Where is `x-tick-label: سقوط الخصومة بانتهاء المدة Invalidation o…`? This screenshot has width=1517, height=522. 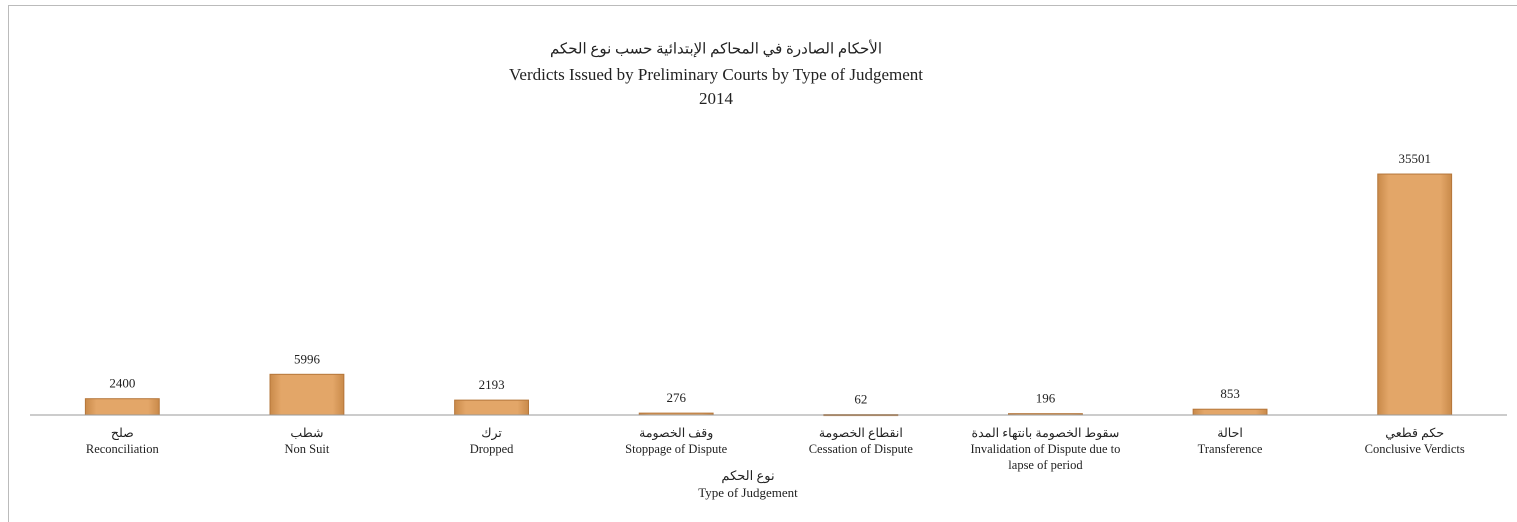 x-tick-label: سقوط الخصومة بانتهاء المدة Invalidation o… is located at coordinates (1045, 449).